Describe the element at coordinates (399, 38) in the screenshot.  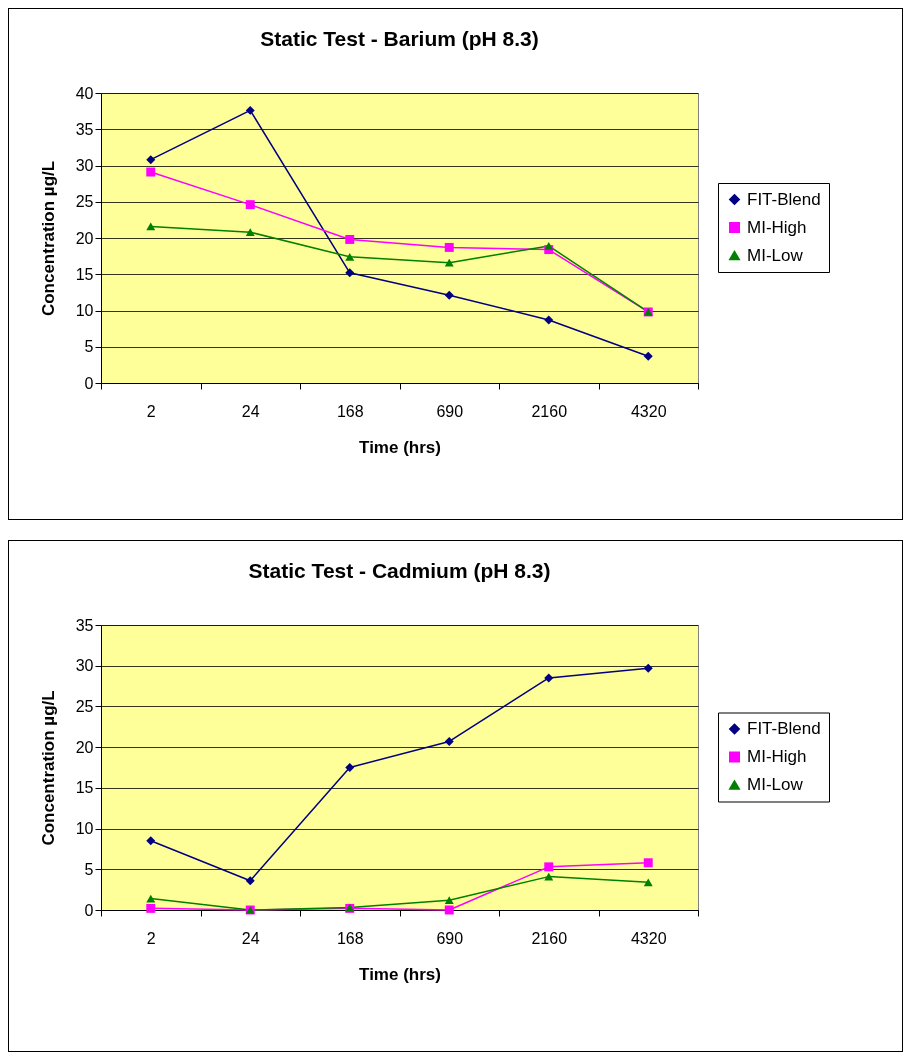
I see `chart-title: Static Test - Barium (pH 8.3)` at that location.